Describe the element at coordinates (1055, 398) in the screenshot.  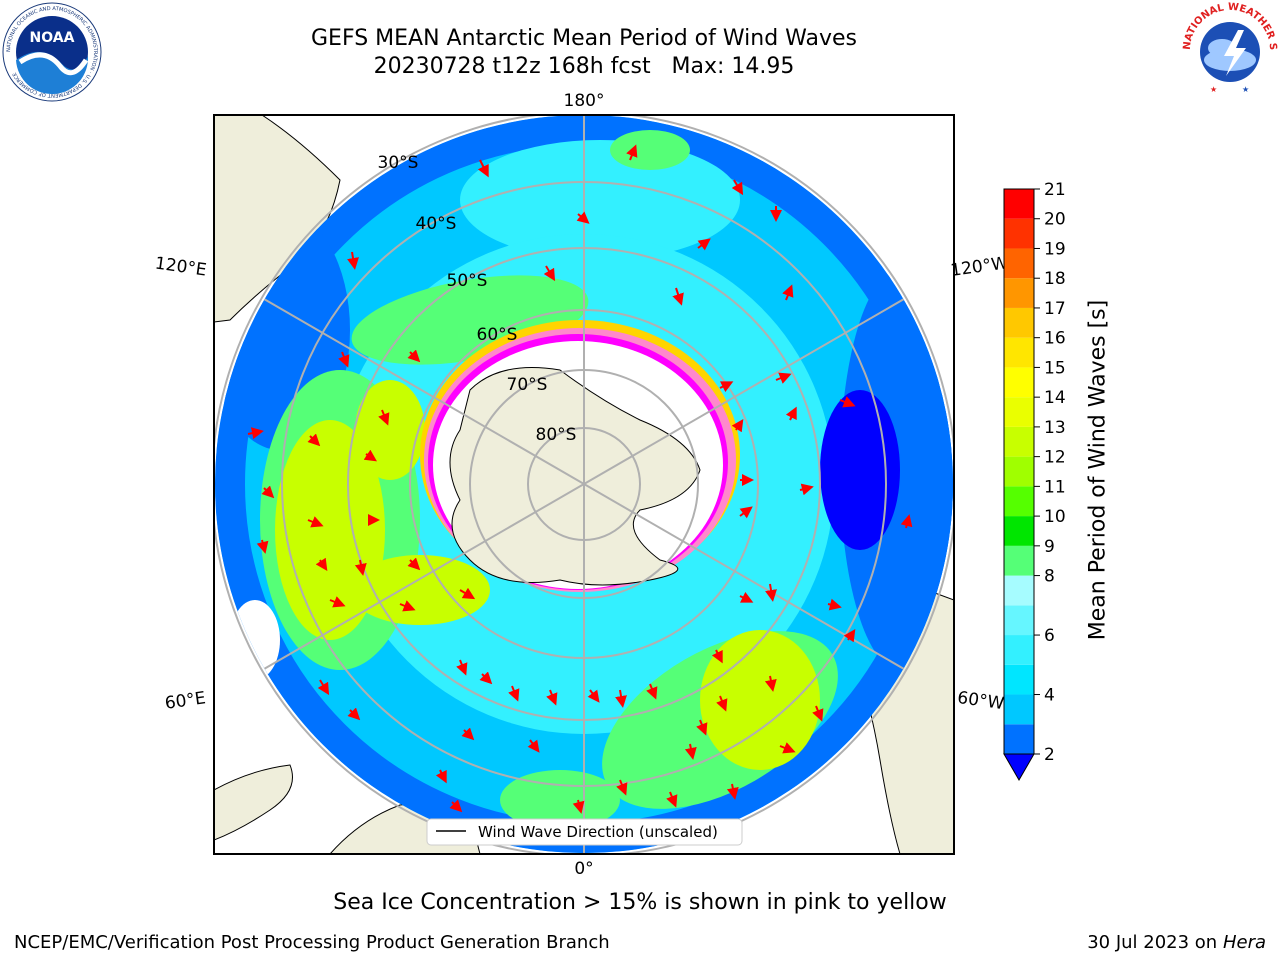
I see `colorbar-tick-label: 14` at that location.